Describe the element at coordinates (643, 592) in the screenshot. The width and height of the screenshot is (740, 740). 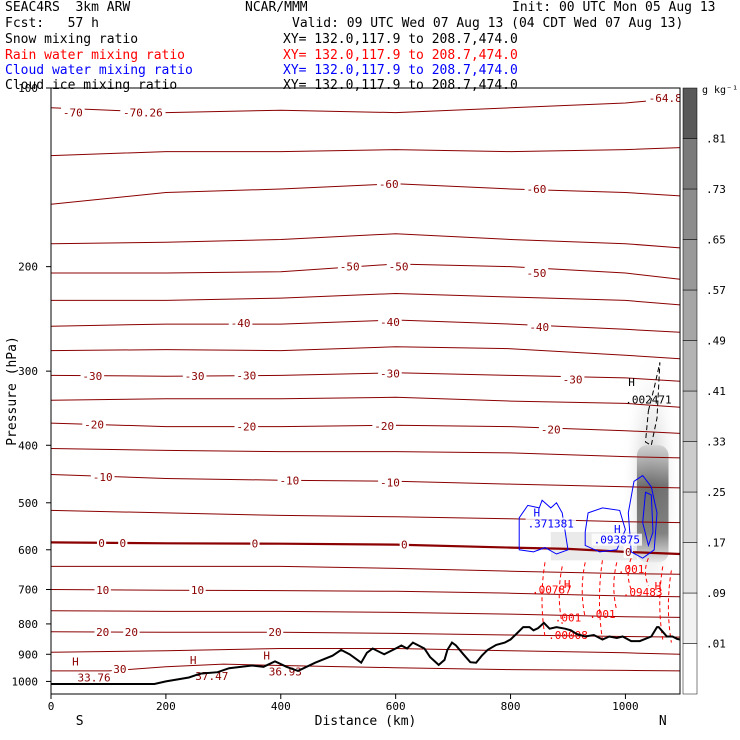
I see `rain-contour-label: .09483` at that location.